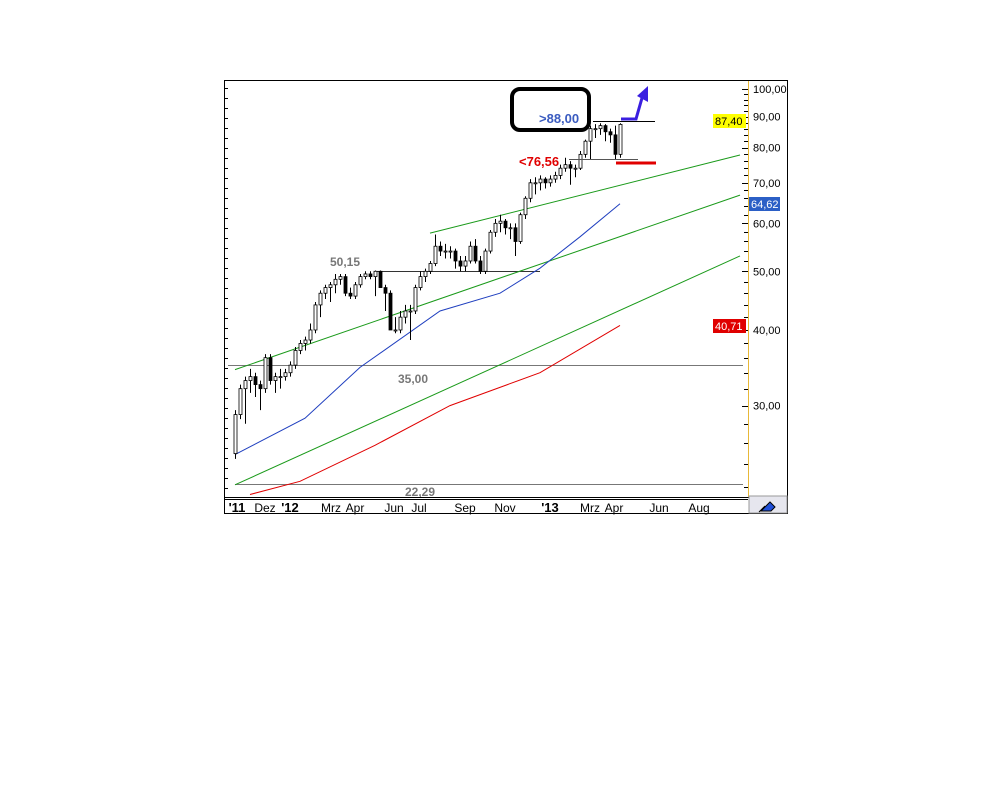  I want to click on moving-averages, so click(427, 349).